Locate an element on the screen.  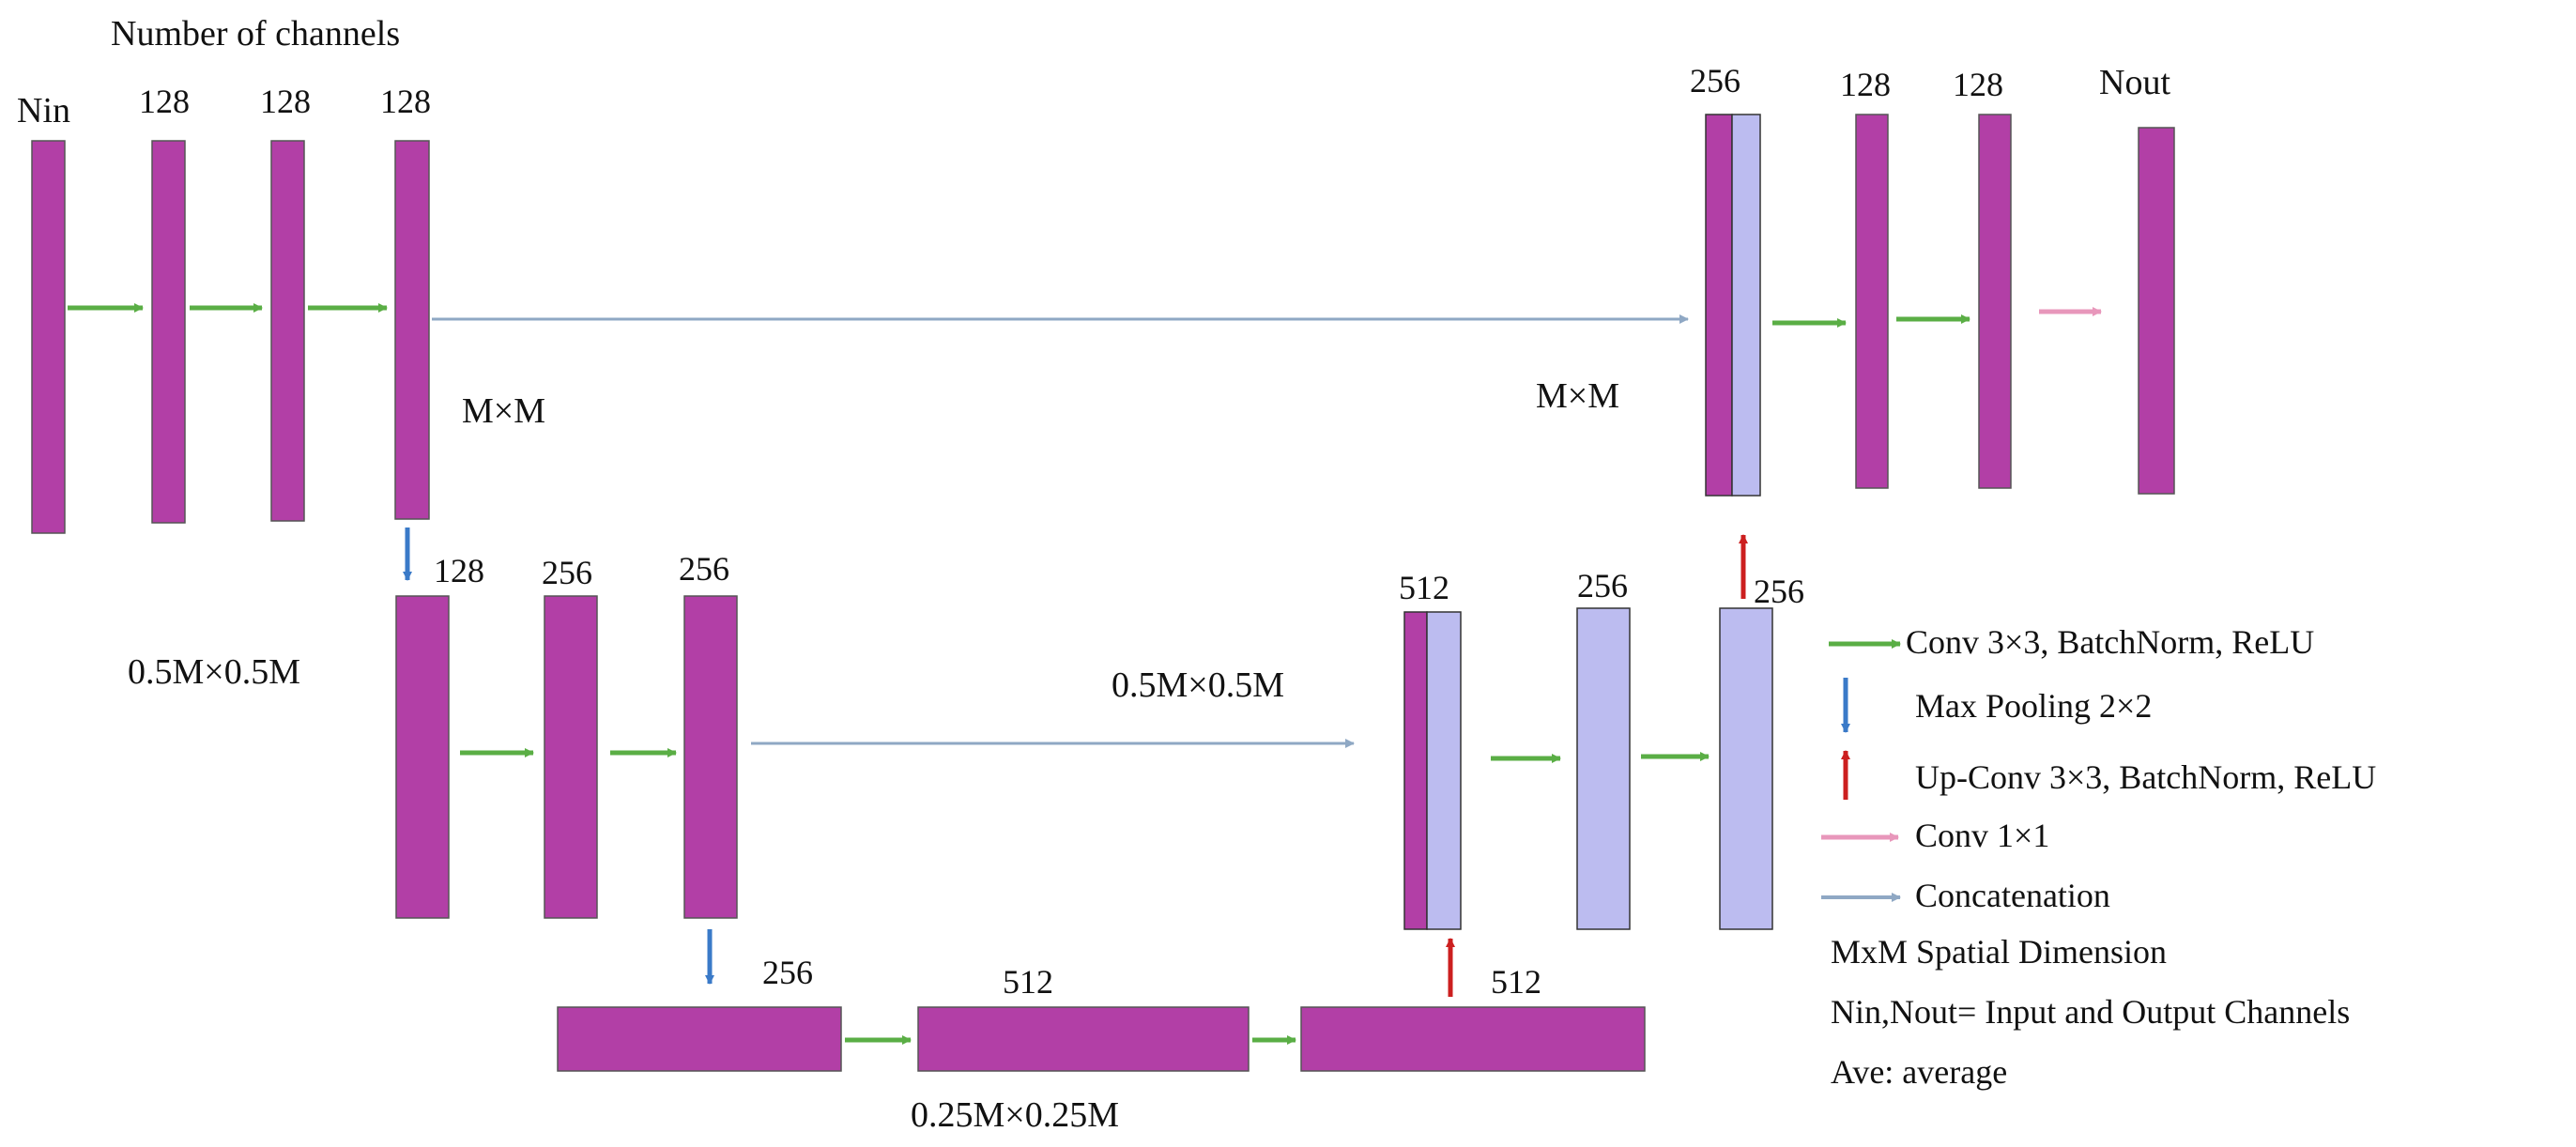
channel-label-dec1-concat: 256 is located at coordinates (1715, 80).